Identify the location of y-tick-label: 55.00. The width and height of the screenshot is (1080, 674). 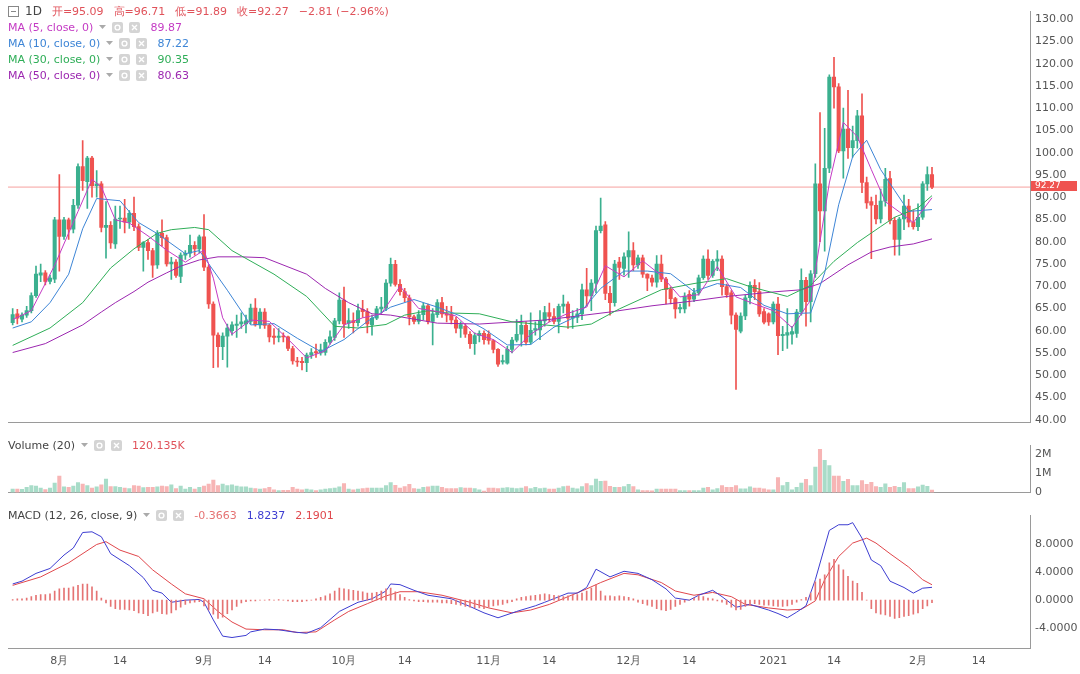
(1051, 352).